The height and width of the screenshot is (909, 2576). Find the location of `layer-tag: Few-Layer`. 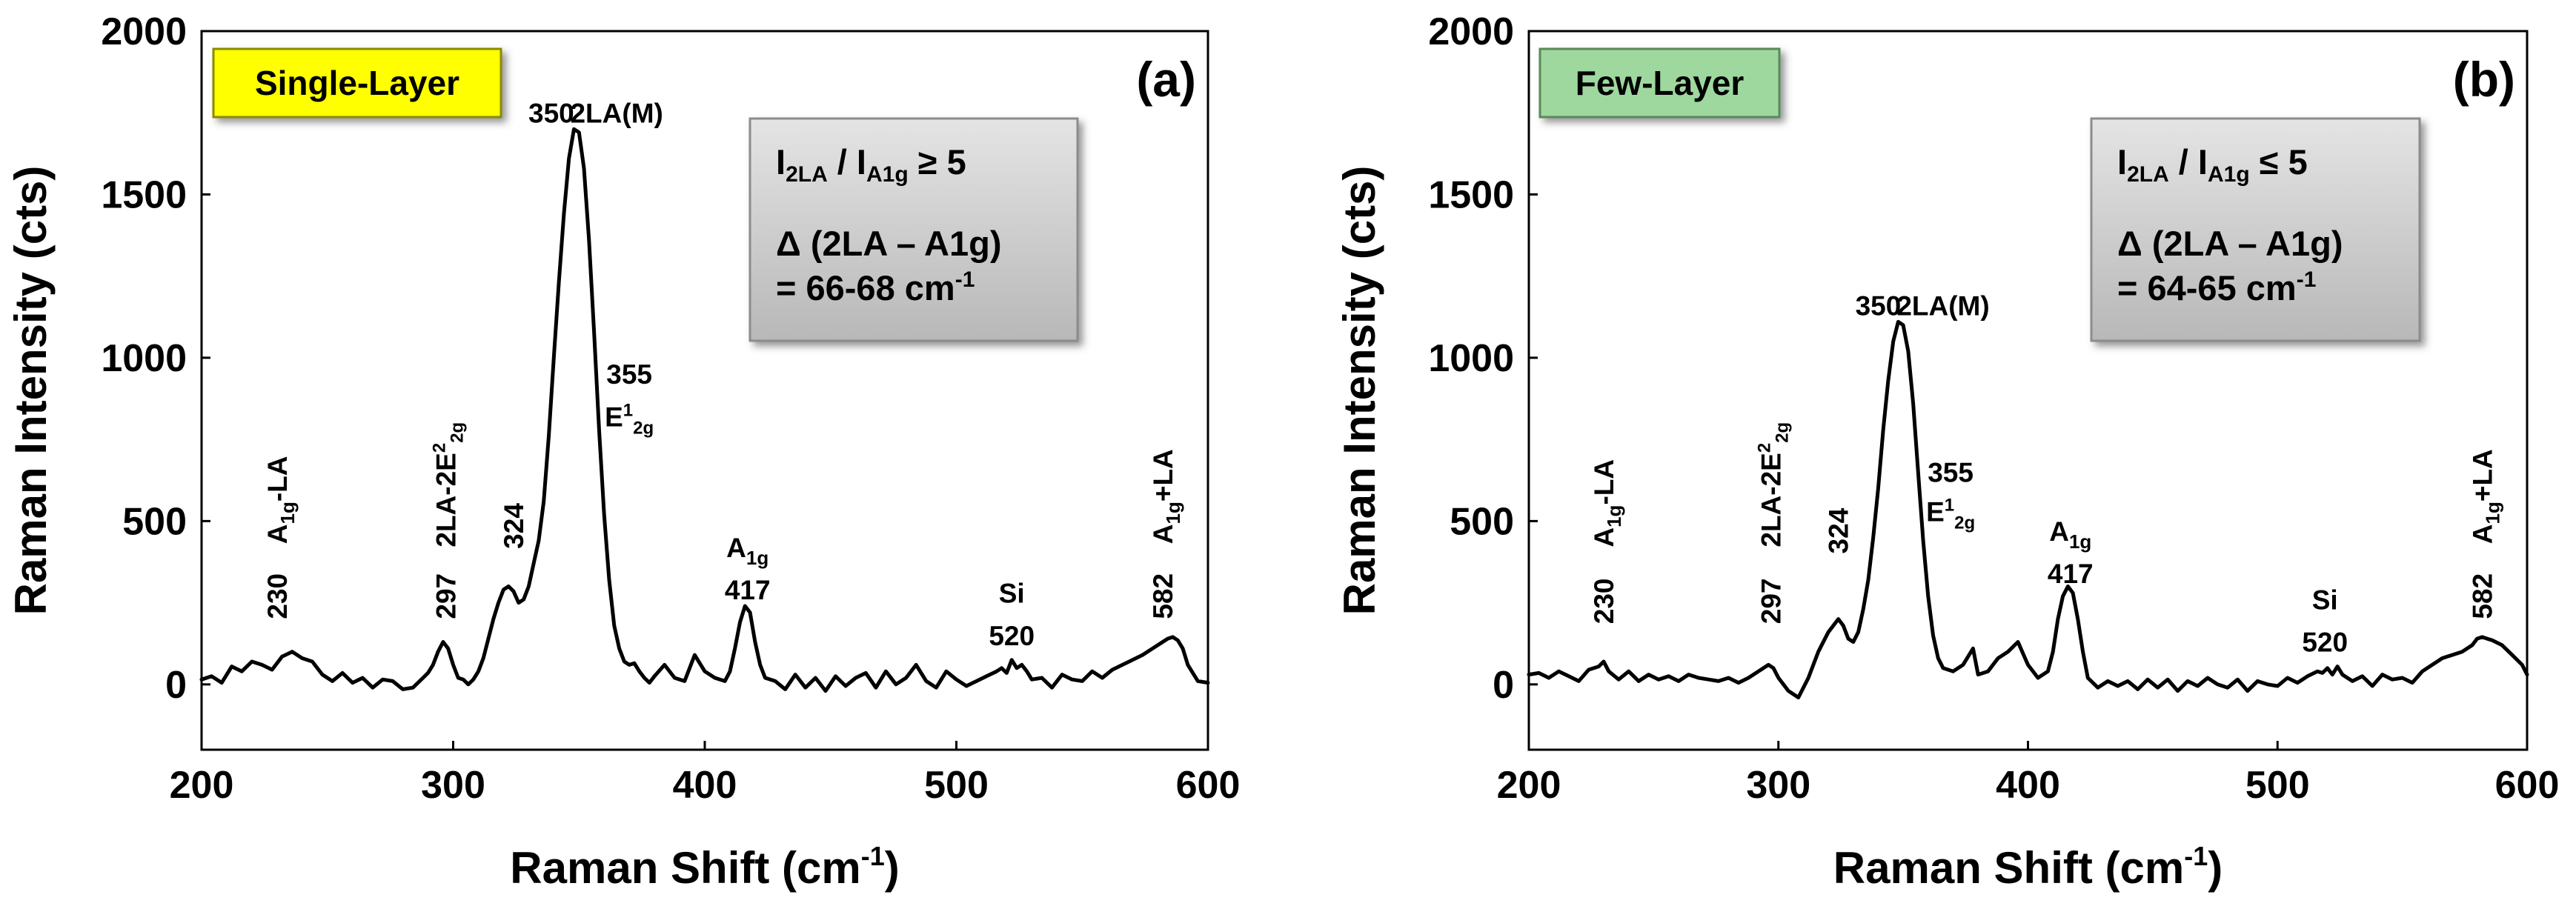

layer-tag: Few-Layer is located at coordinates (1659, 83).